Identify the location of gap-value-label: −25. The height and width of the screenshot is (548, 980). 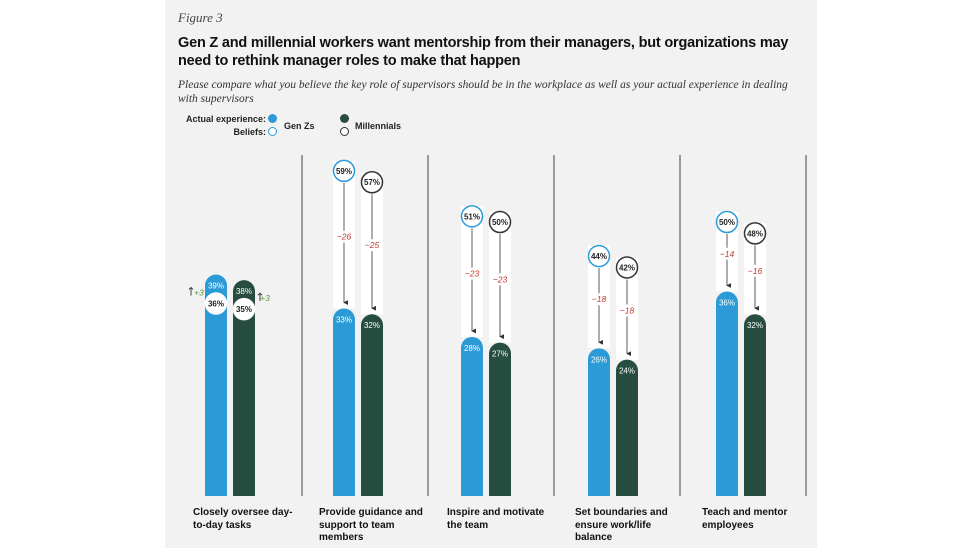
(372, 245).